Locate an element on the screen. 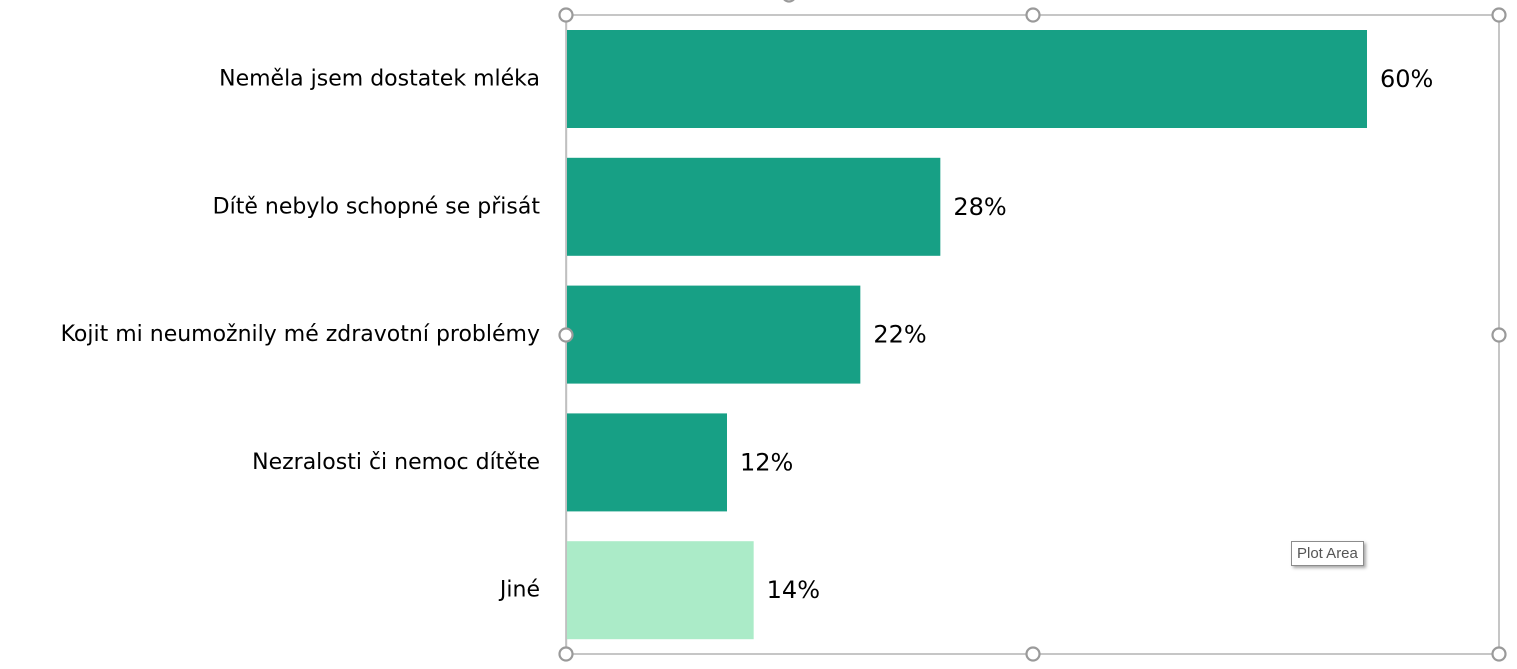  data-label-3: 22% is located at coordinates (899, 335).